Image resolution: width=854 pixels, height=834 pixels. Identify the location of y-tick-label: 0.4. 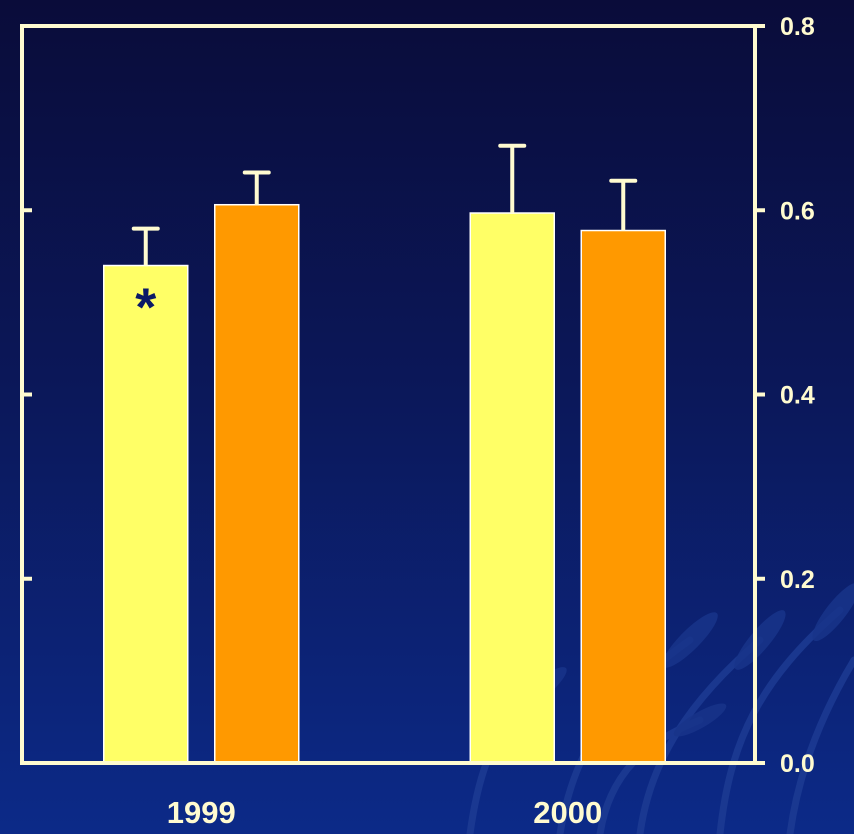
(797, 396).